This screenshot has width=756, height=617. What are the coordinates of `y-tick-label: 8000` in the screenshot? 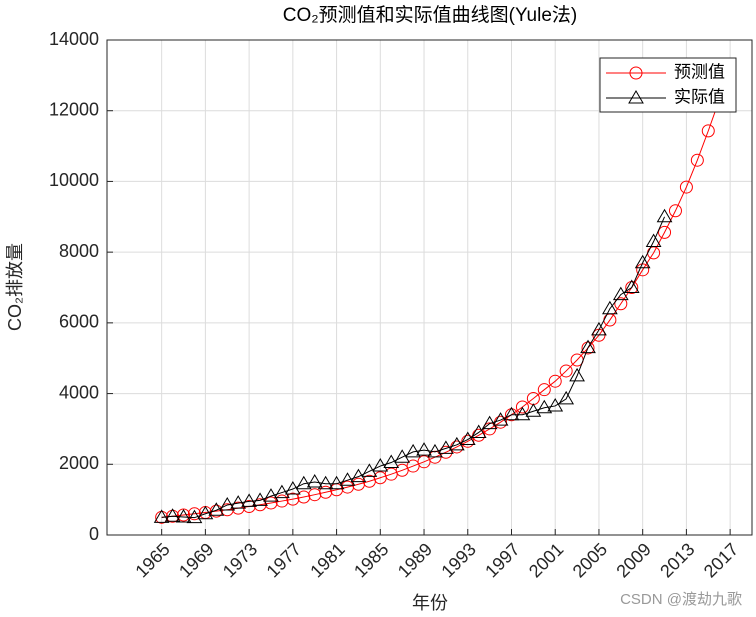 It's located at (79, 251).